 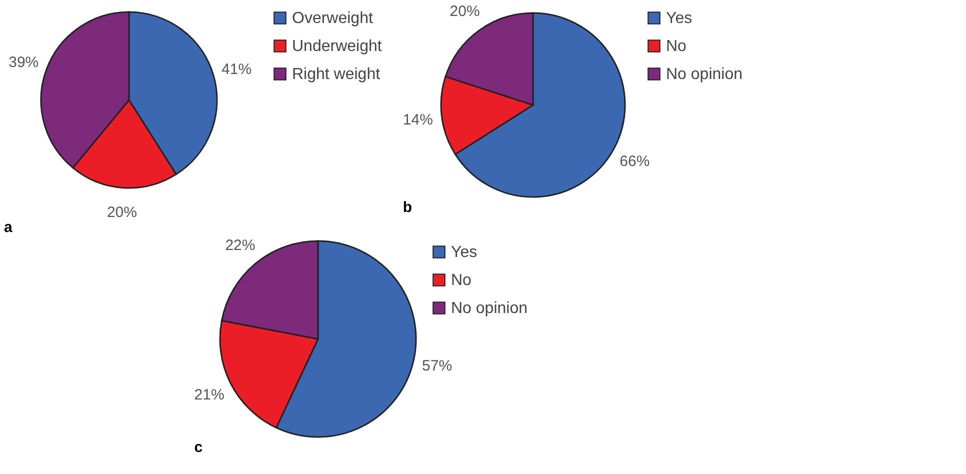 What do you see at coordinates (437, 366) in the screenshot?
I see `data-label: 57%` at bounding box center [437, 366].